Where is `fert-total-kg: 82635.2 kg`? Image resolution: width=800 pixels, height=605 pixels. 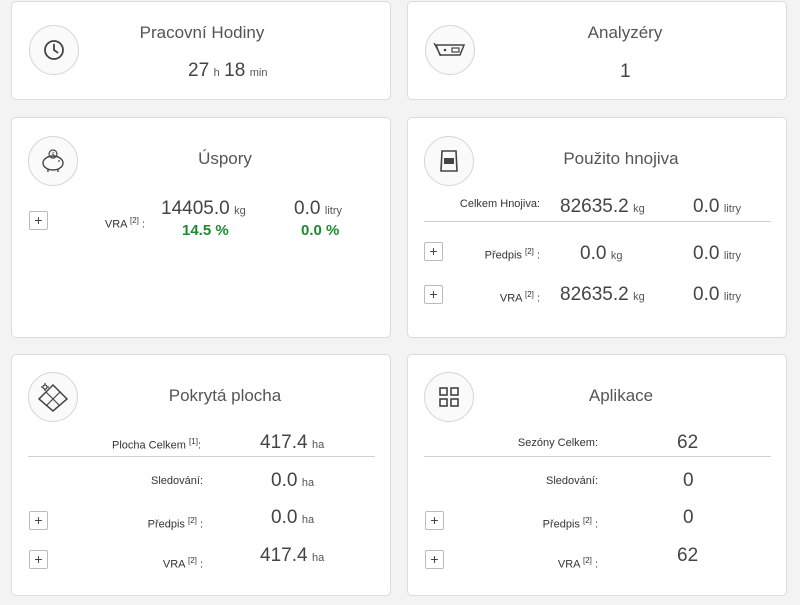
fert-total-kg: 82635.2 kg is located at coordinates (602, 206).